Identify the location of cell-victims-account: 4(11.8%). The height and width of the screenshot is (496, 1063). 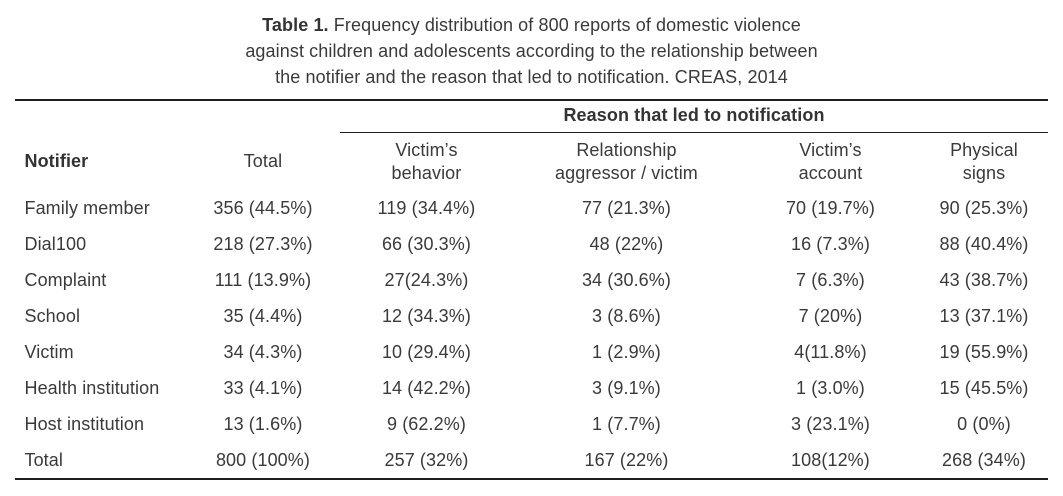
(830, 352).